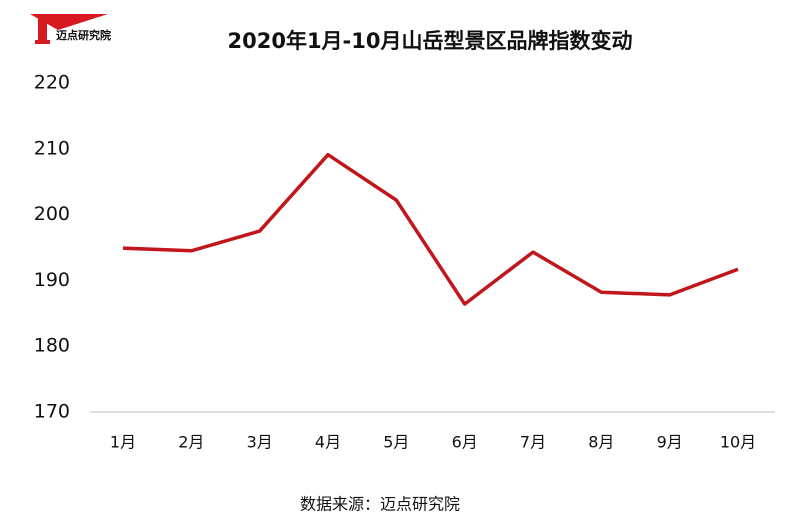  Describe the element at coordinates (601, 442) in the screenshot. I see `x-tick-label: 8月` at that location.